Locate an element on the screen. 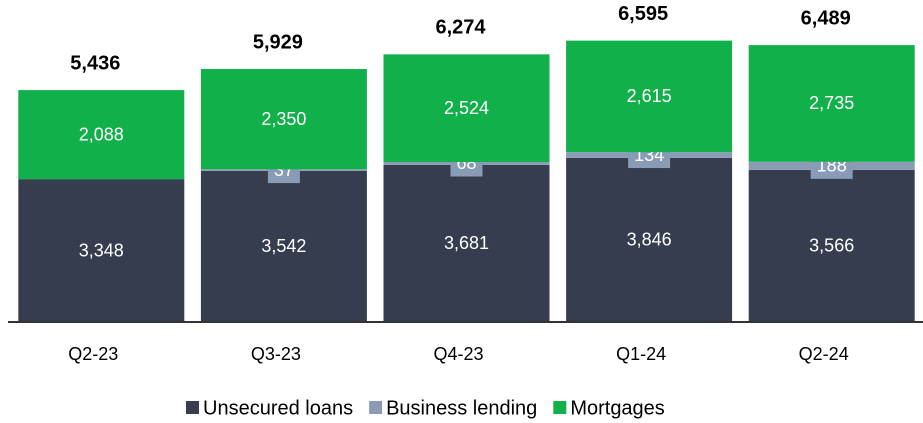 Image resolution: width=923 pixels, height=423 pixels. x-tick-label: Q2-24 is located at coordinates (824, 354).